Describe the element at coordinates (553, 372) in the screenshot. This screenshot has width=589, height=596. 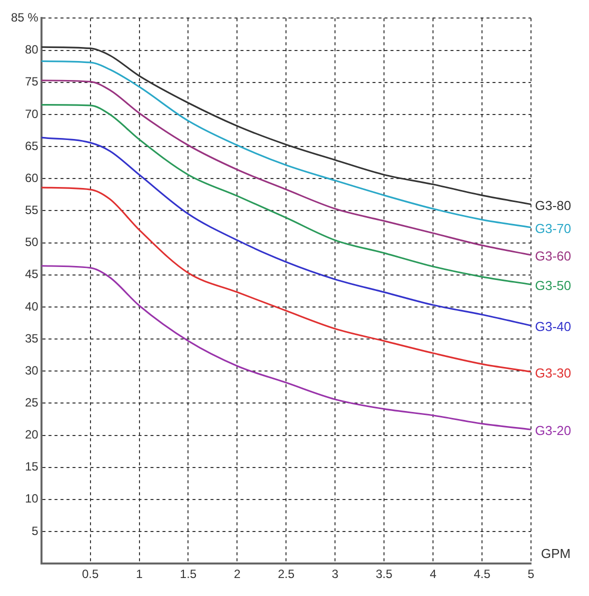
I see `series-label: G3-30` at that location.